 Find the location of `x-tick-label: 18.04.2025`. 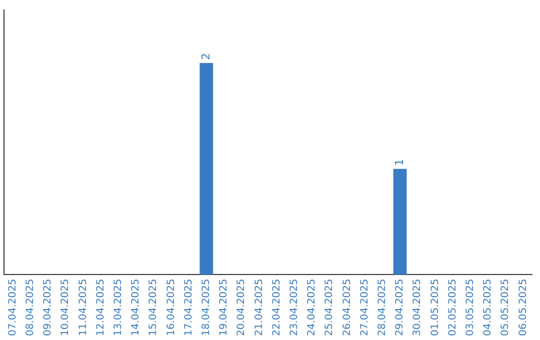

x-tick-label: 18.04.2025 is located at coordinates (206, 307).